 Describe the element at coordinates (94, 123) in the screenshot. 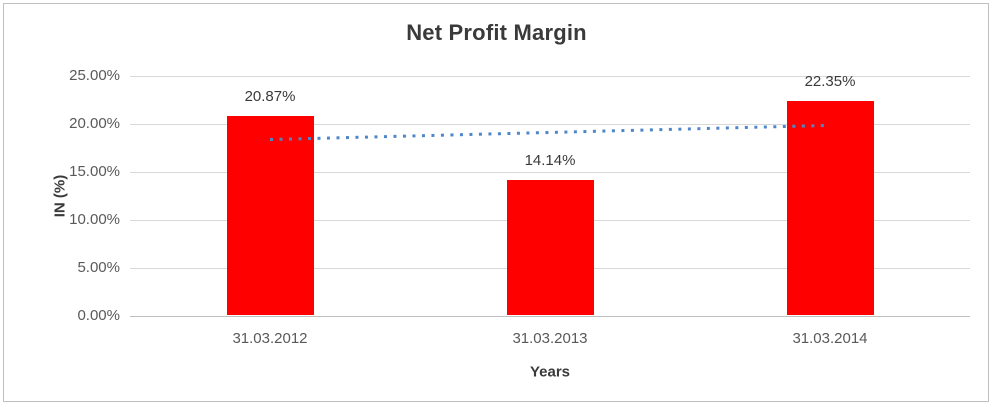

I see `y-tick-label: 20.00%` at that location.